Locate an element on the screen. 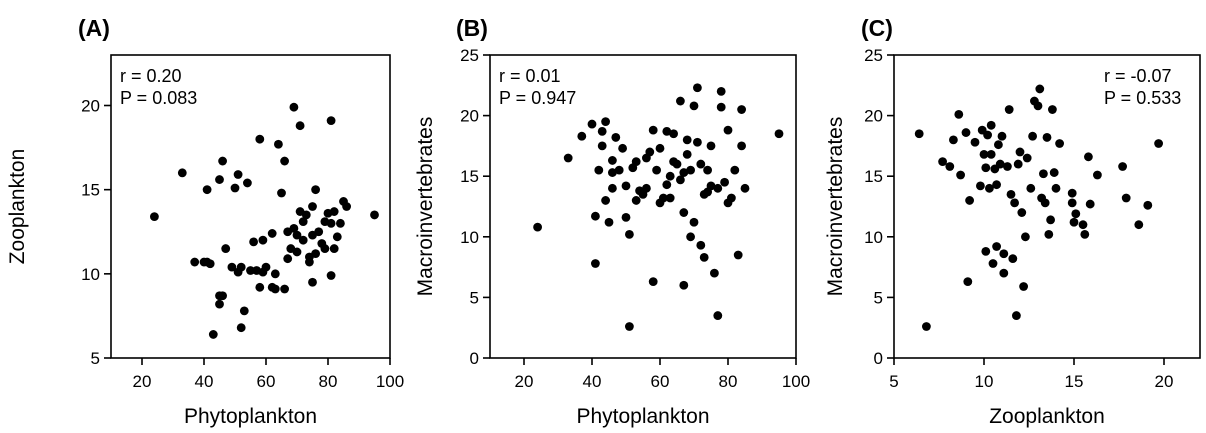 Image resolution: width=1206 pixels, height=433 pixels. x-tick-label: 10 is located at coordinates (984, 381).